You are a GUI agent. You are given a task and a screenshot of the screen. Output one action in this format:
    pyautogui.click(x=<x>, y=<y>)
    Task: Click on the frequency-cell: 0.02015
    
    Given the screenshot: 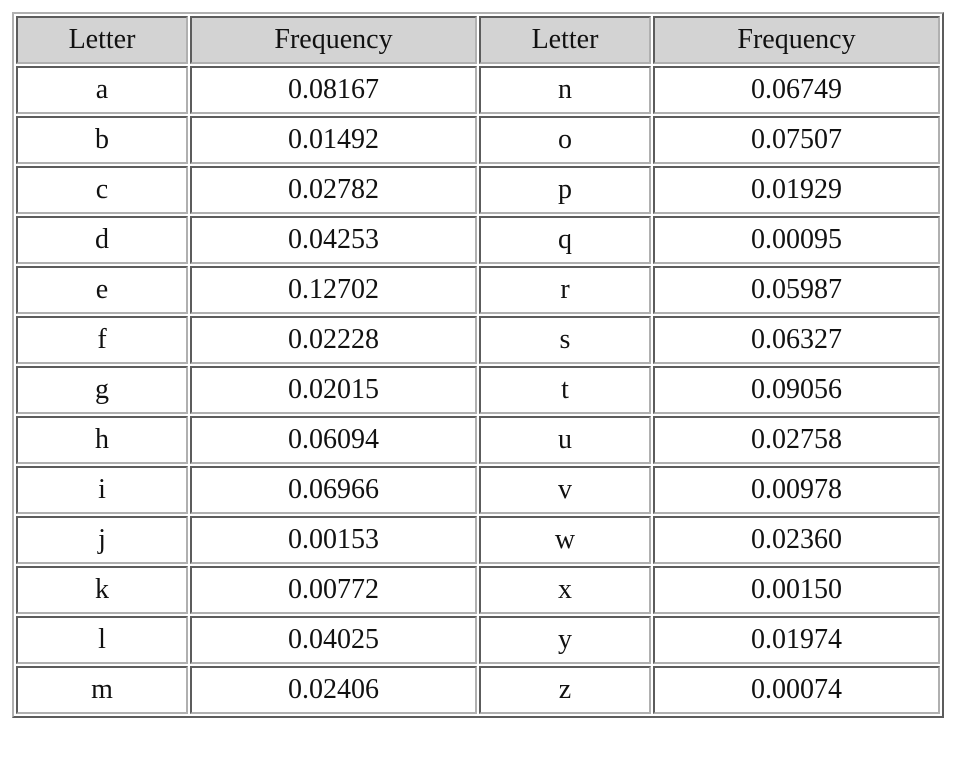 What is the action you would take?
    pyautogui.click(x=333, y=390)
    